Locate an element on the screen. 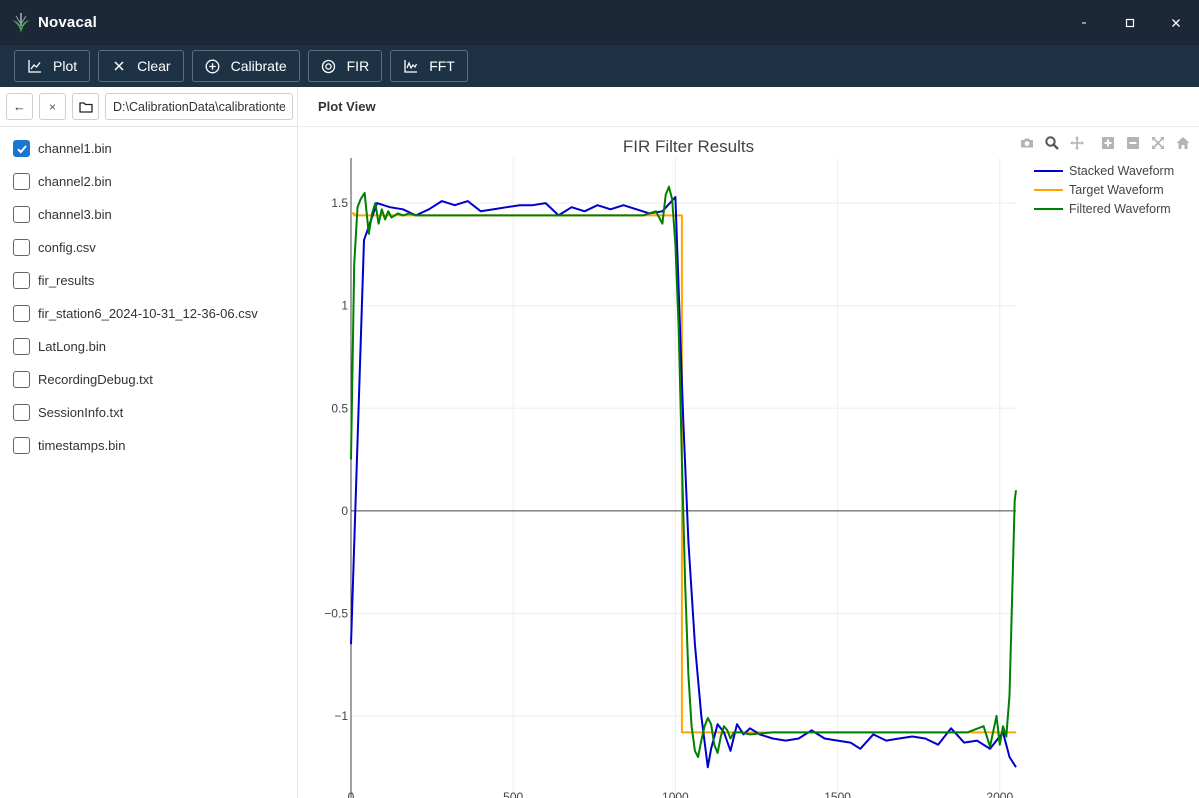  file-browser-nav: ← × is located at coordinates (148, 107).